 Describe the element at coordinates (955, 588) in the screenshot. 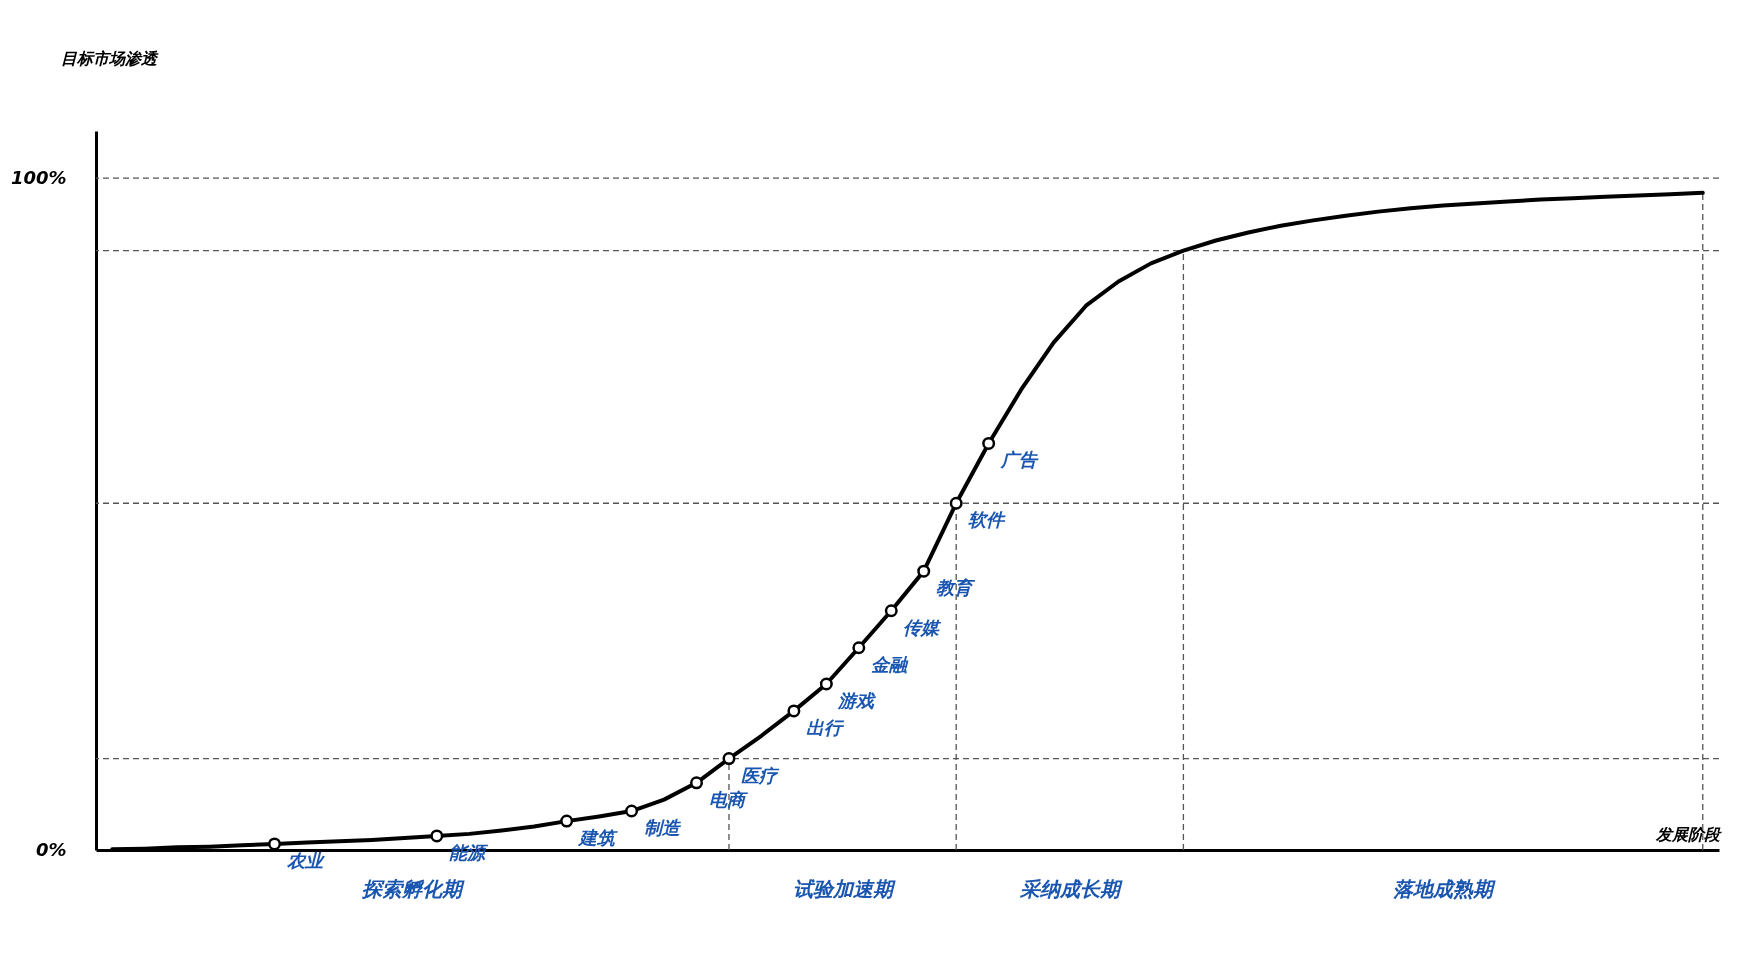

I see `data-label: 教育` at that location.